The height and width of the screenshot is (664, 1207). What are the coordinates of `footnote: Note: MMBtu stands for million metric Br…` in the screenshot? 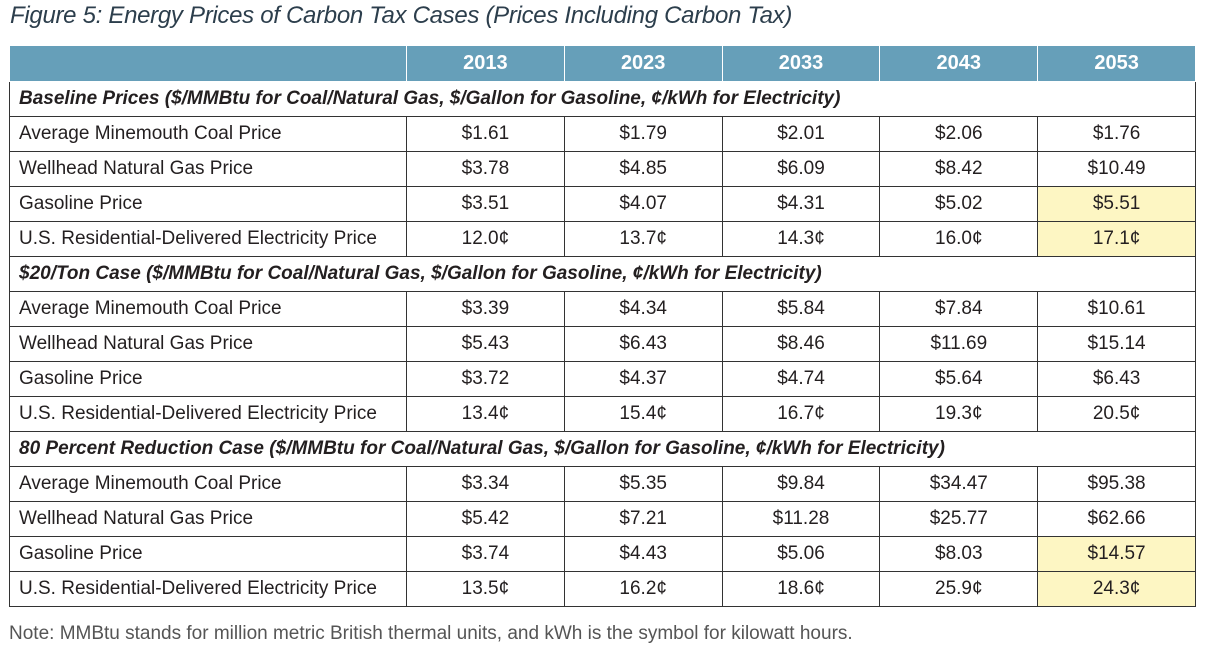 It's located at (431, 633).